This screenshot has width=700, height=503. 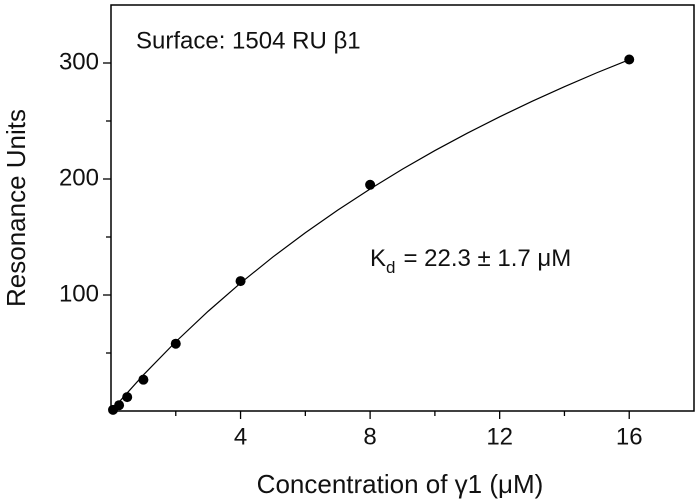 I want to click on kd-rest: = 22.3 ± 1.7 μM, so click(x=487, y=258).